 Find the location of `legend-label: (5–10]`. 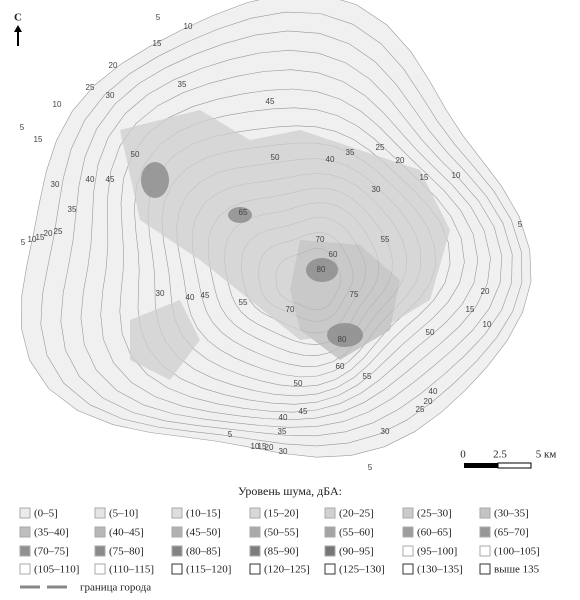

legend-label: (5–10] is located at coordinates (123, 514).